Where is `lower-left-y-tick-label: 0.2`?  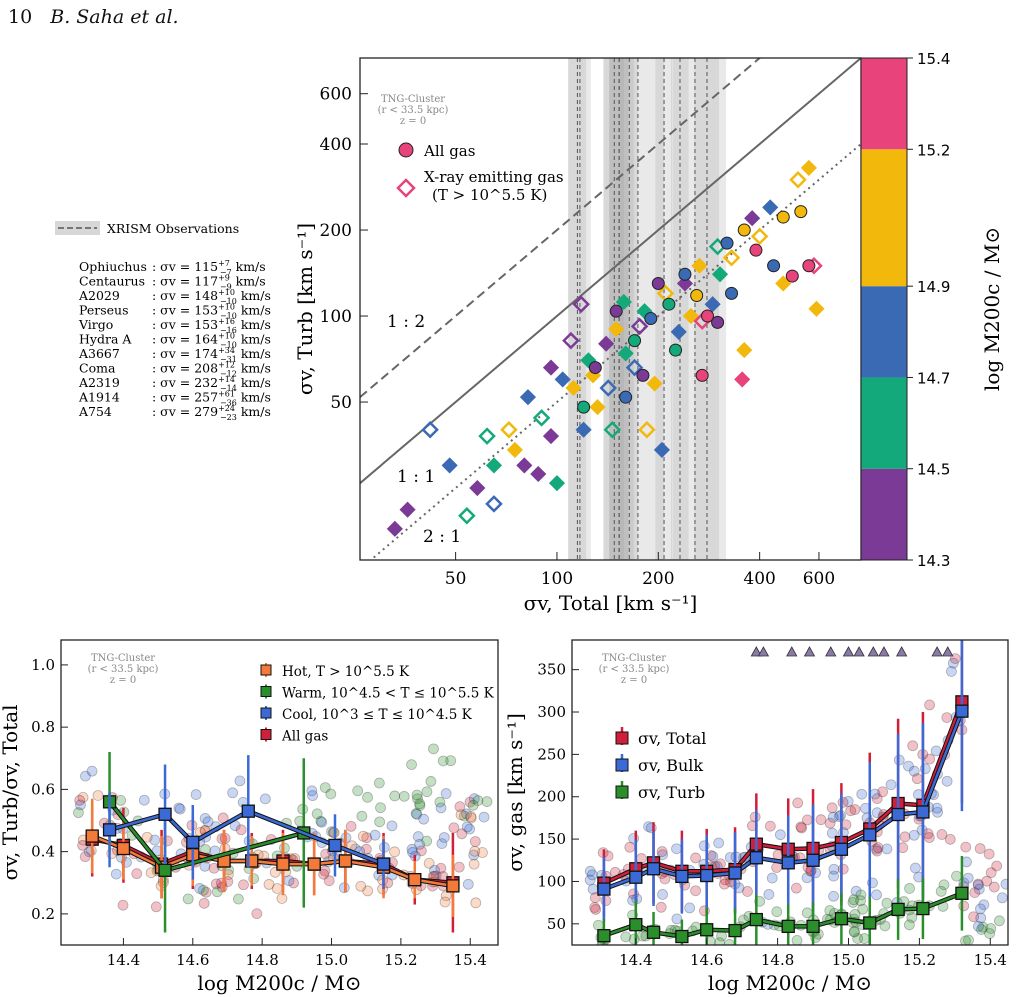 lower-left-y-tick-label: 0.2 is located at coordinates (43, 914).